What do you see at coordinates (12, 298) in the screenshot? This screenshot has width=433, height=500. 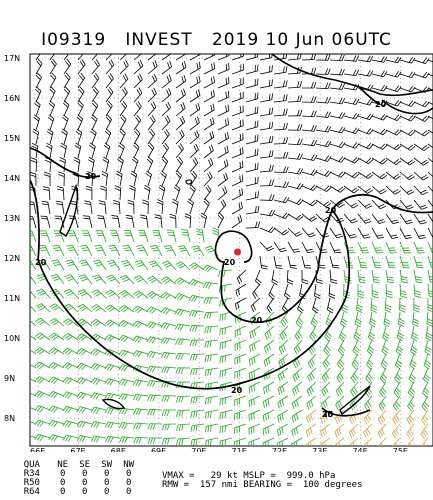 I see `lat-tick-label: 11N` at bounding box center [12, 298].